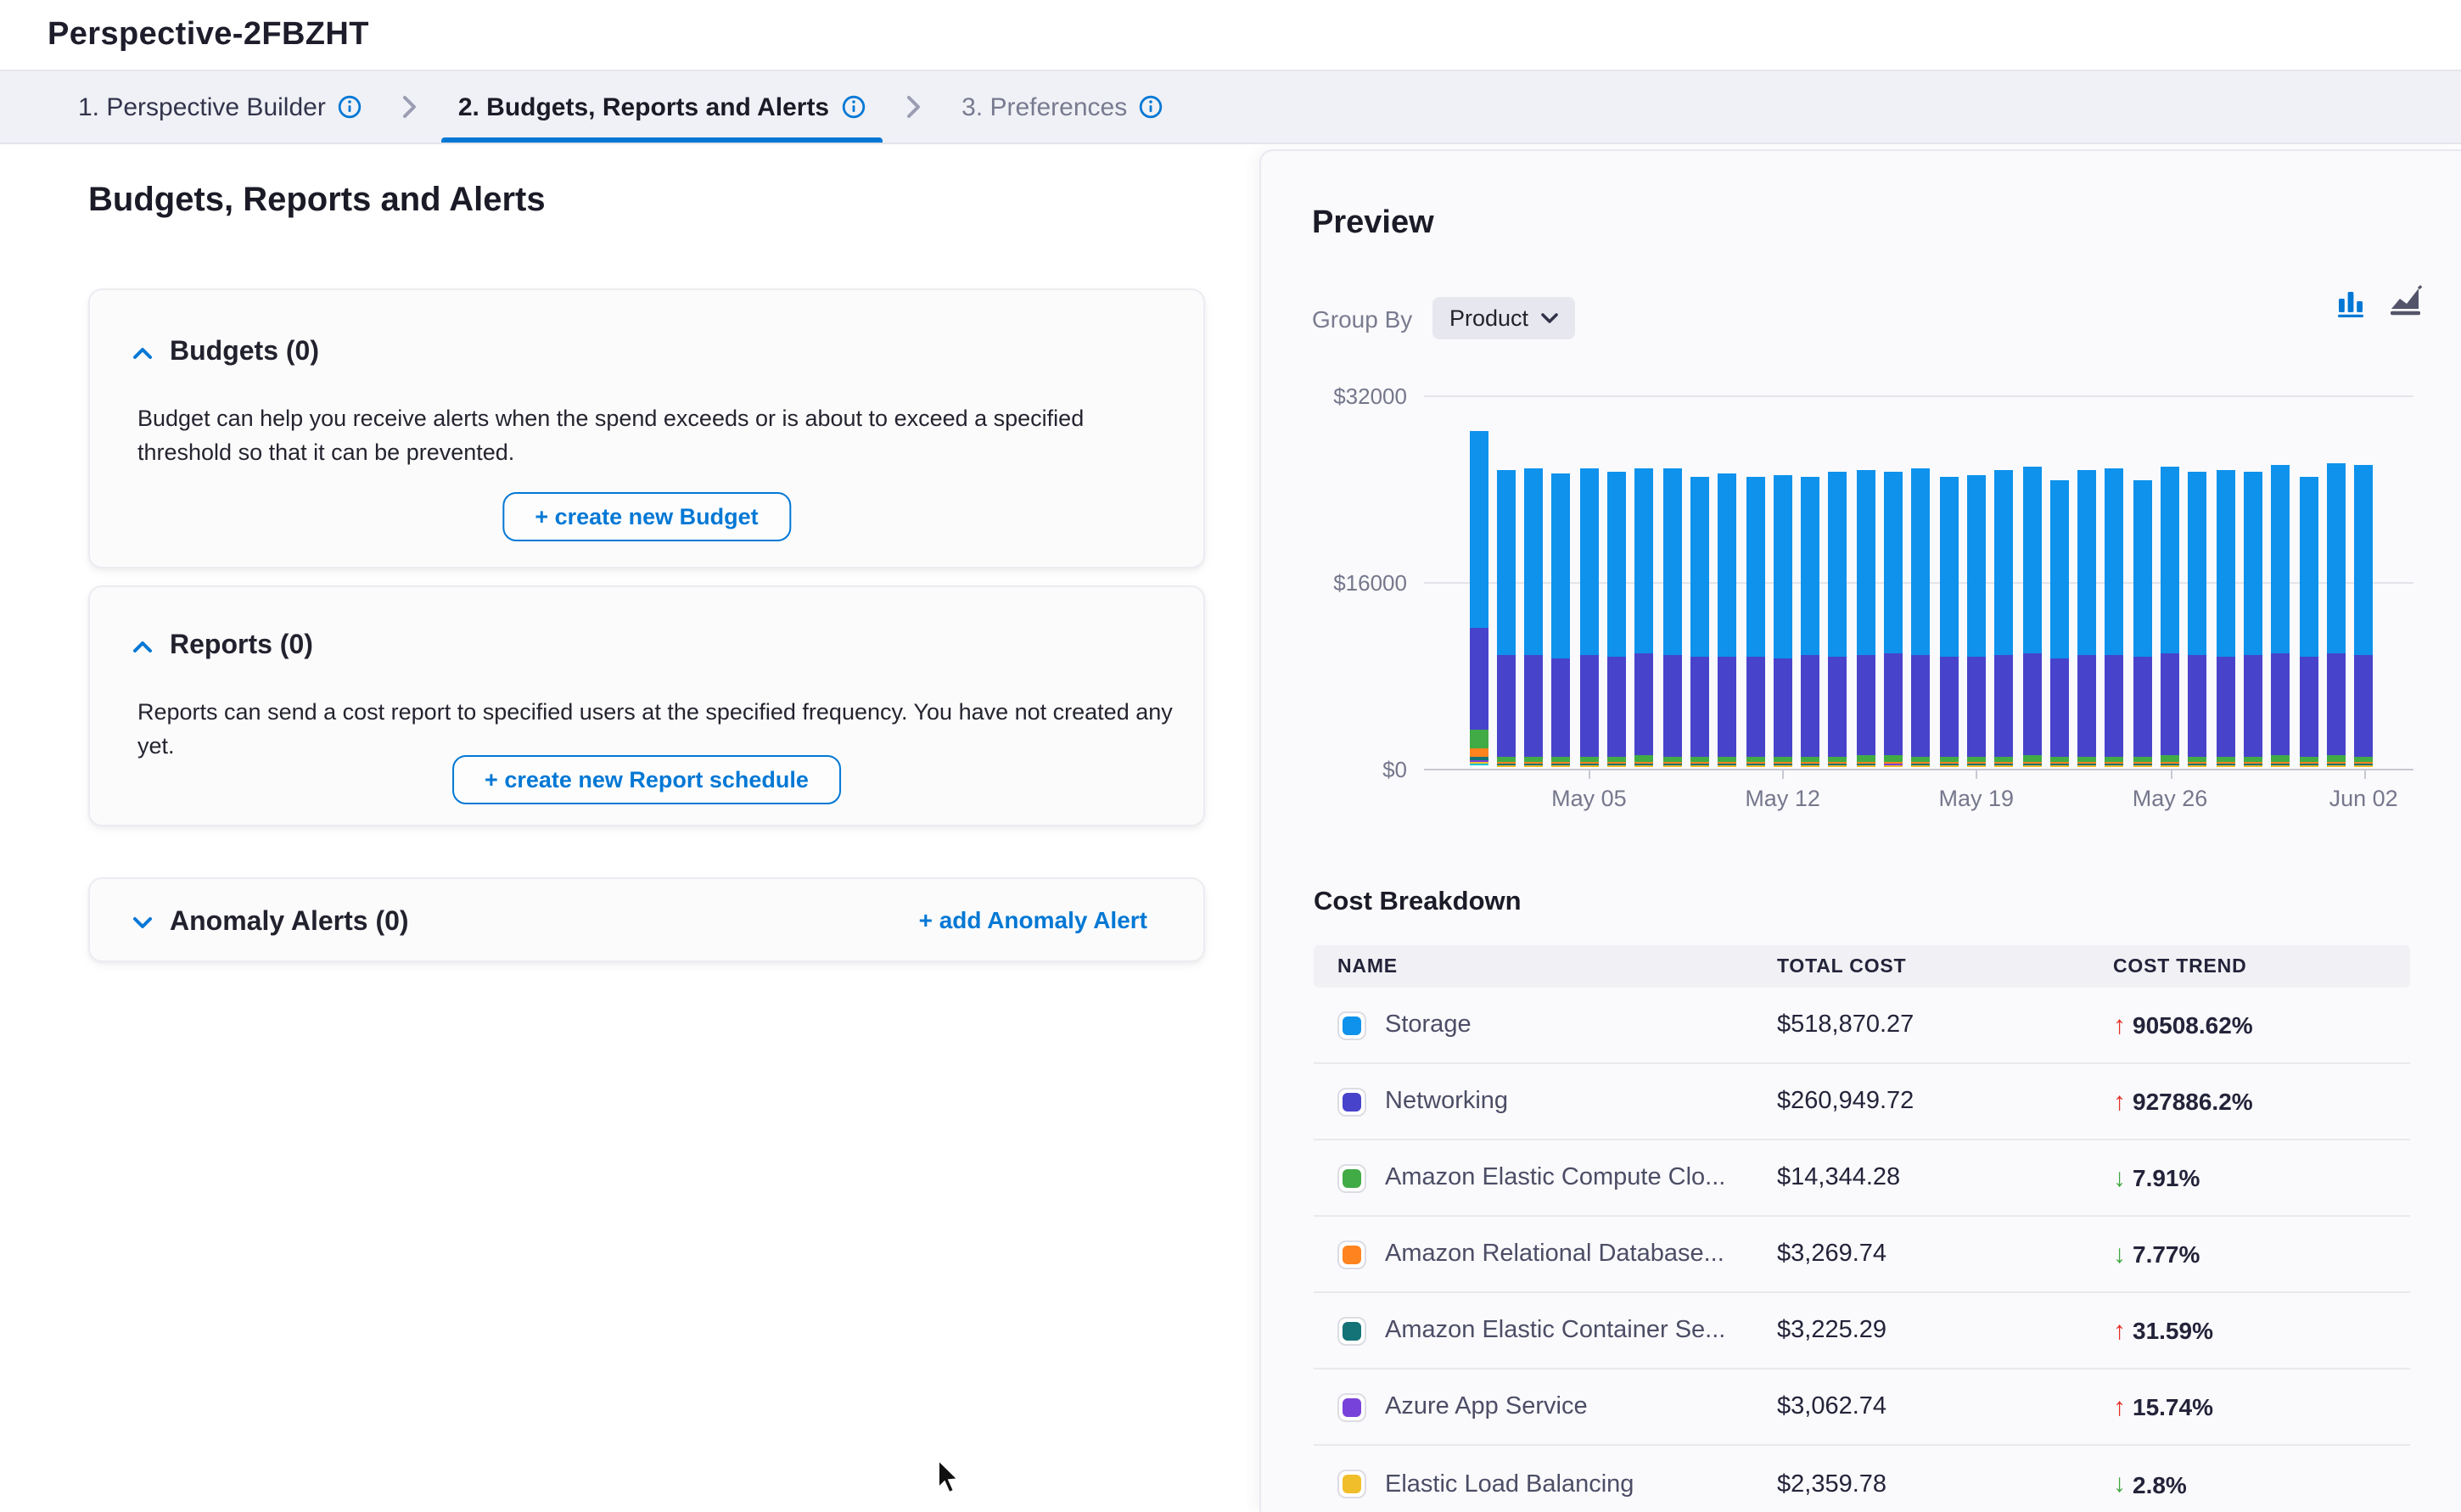 The height and width of the screenshot is (1512, 2461). I want to click on row-cost-trend: ↓ 2.8%, so click(2261, 1484).